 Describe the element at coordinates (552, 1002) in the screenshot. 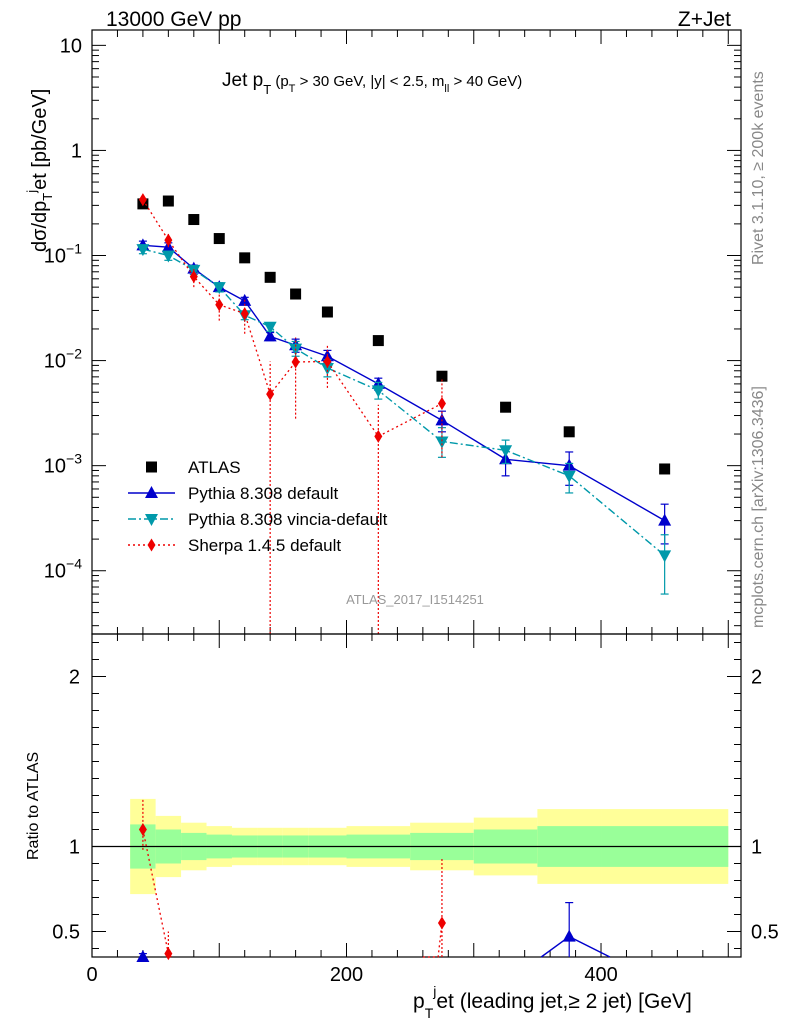

I see `xlabel: pTjet (leading jet,≥ 2 jet) [GeV]` at that location.